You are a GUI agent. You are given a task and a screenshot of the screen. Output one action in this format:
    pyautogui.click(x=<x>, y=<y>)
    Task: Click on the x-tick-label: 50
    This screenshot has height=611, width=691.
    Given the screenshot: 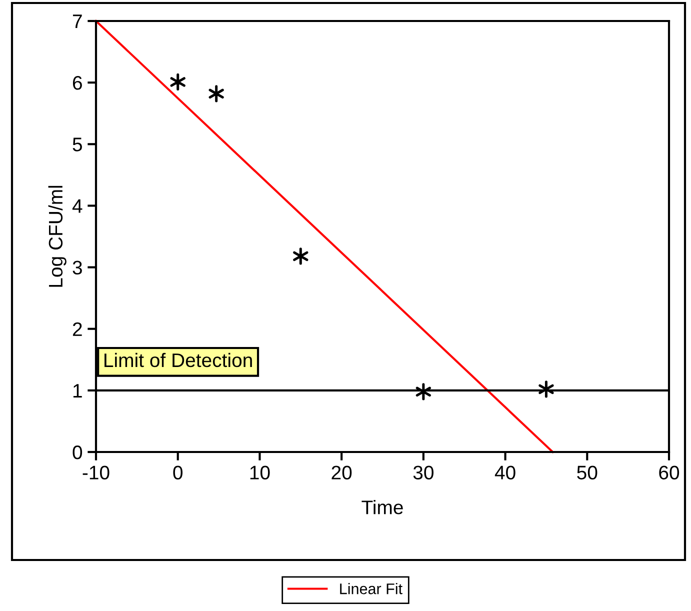 What is the action you would take?
    pyautogui.click(x=587, y=473)
    